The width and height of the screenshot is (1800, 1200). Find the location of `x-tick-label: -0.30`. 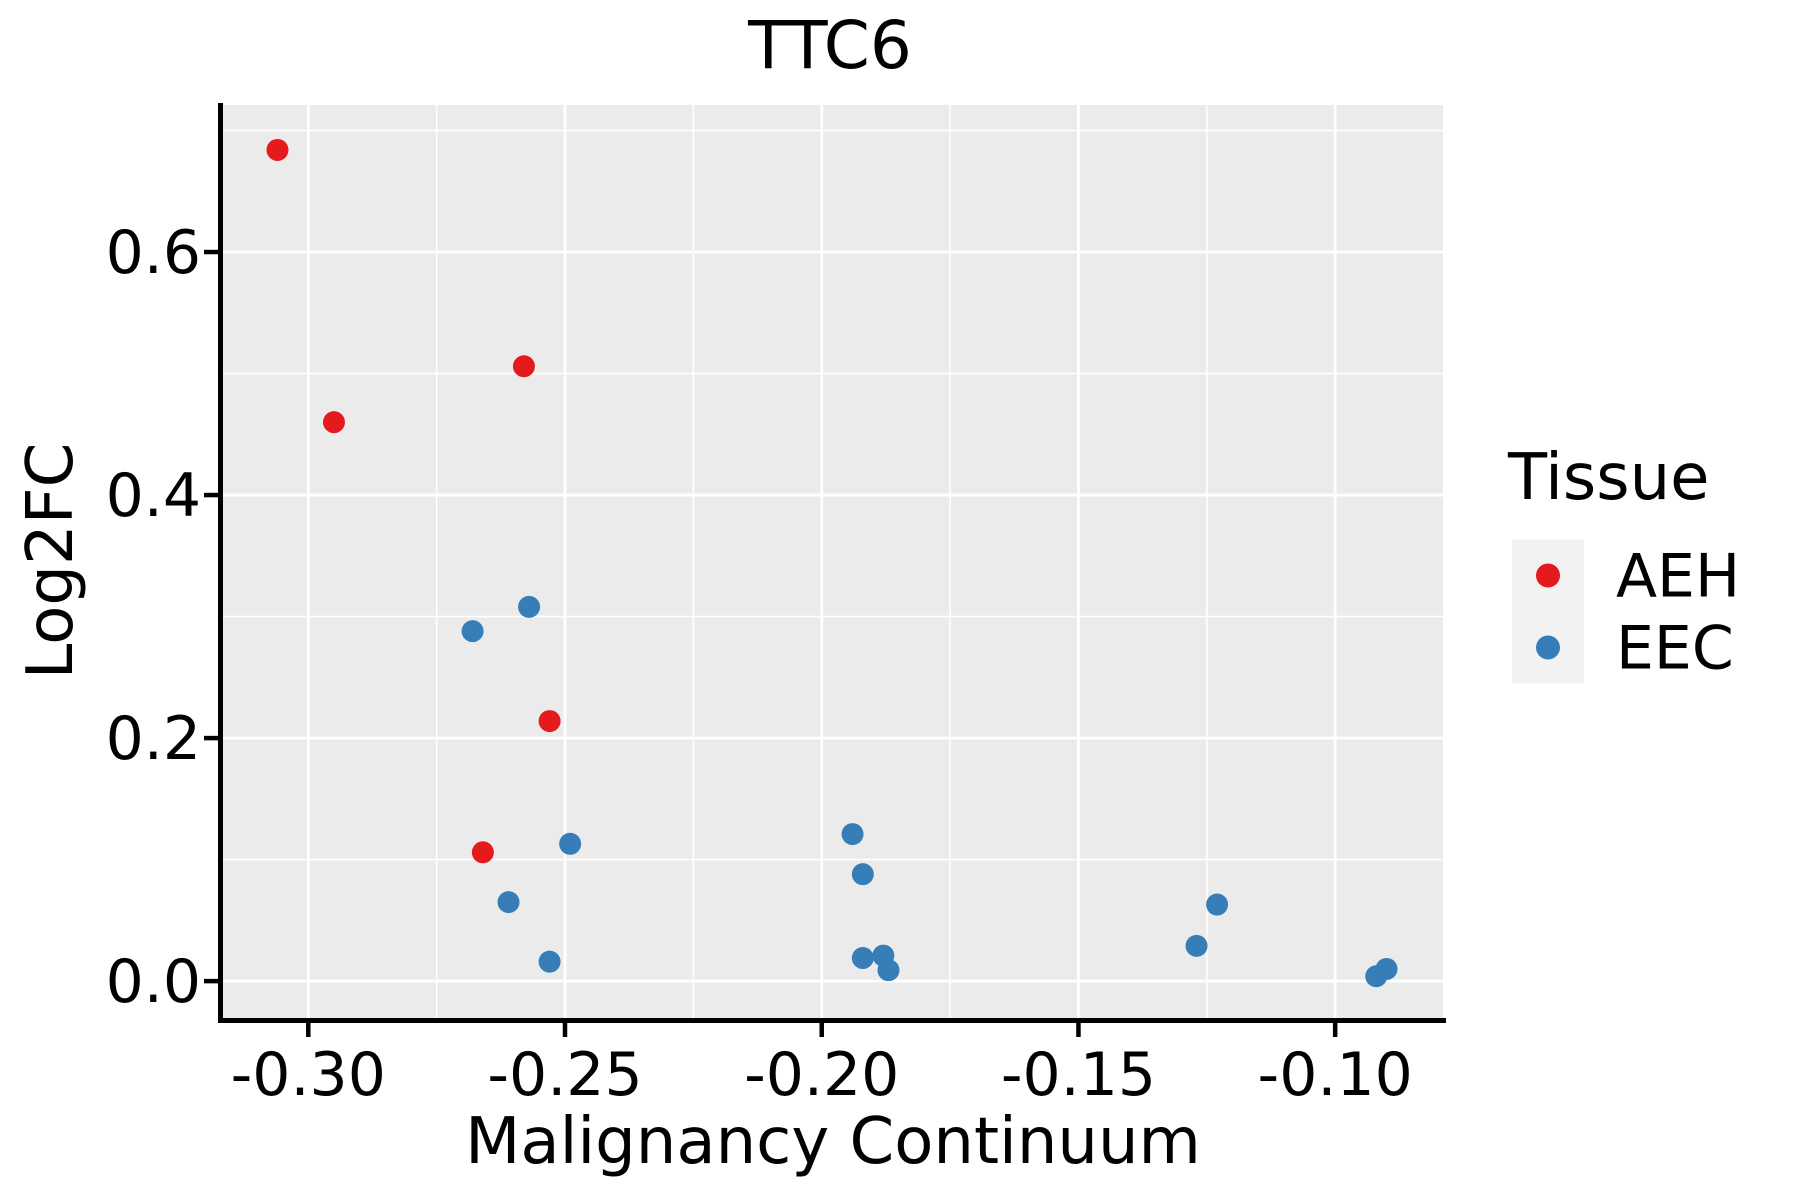

x-tick-label: -0.30 is located at coordinates (308, 1075).